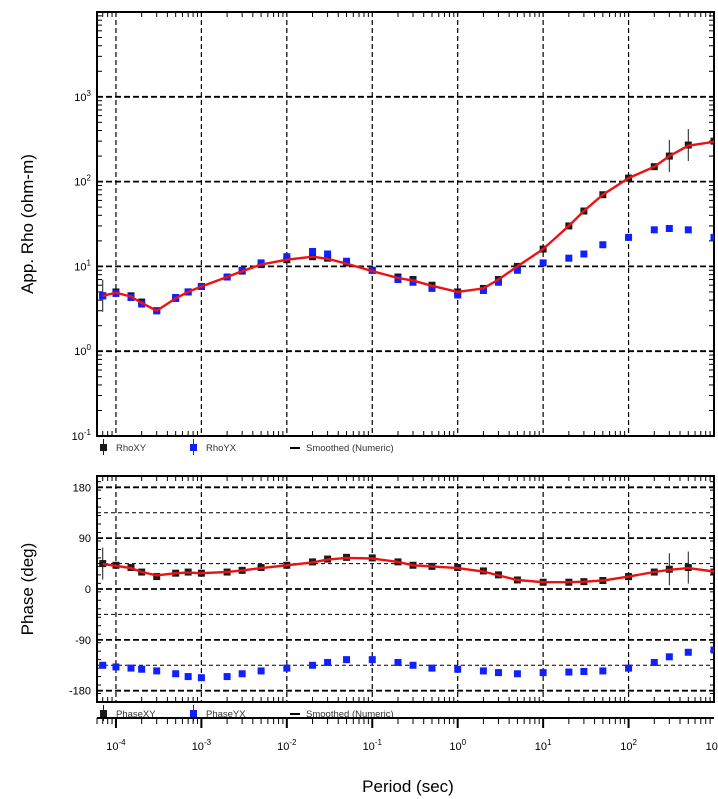 Image resolution: width=718 pixels, height=799 pixels. I want to click on x-tick-label: 10⁰, so click(457, 745).